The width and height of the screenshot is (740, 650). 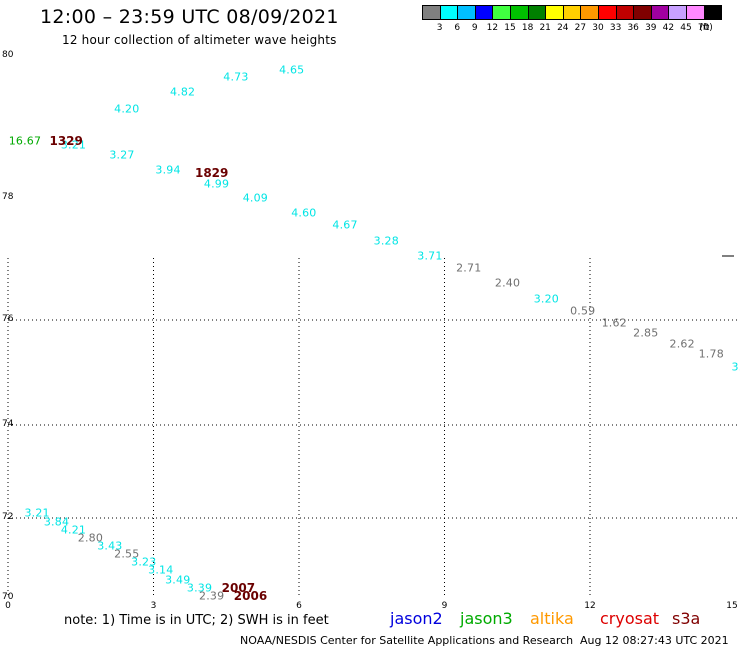 What do you see at coordinates (255, 198) in the screenshot?
I see `wave-height-reading: 4.09` at bounding box center [255, 198].